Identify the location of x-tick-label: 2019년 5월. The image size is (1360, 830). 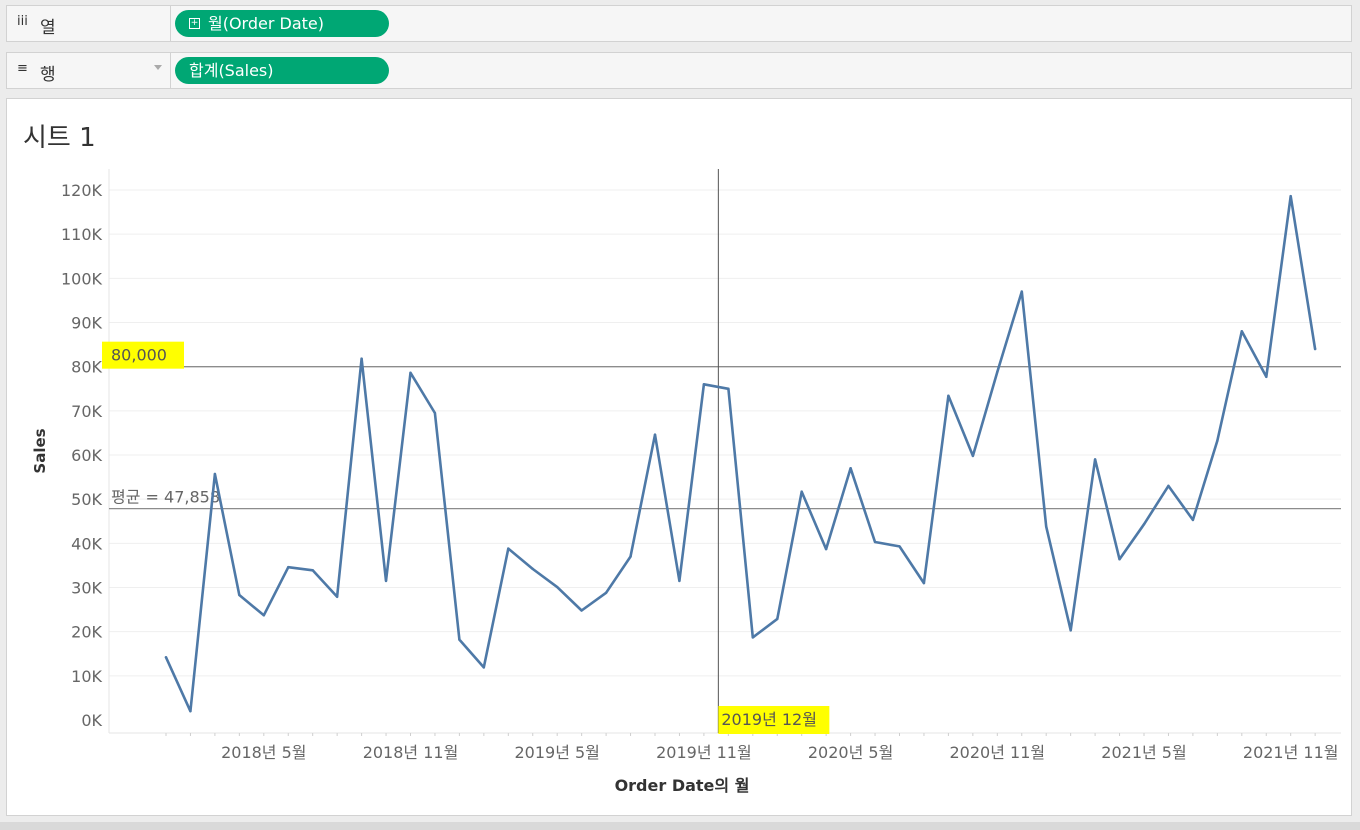
(556, 752).